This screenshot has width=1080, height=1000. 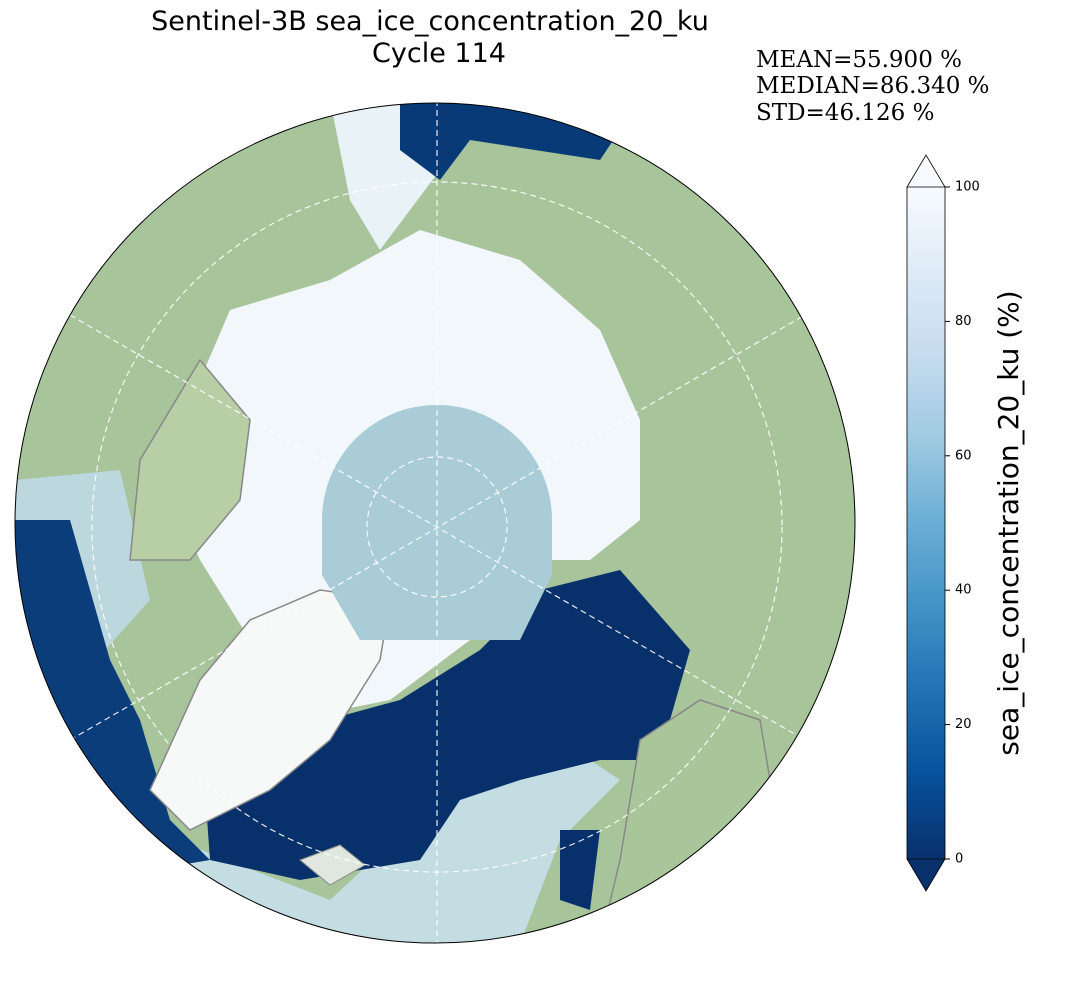 I want to click on colorbar-label: sea_ice_concentration_20_ku (%), so click(x=1008, y=522).